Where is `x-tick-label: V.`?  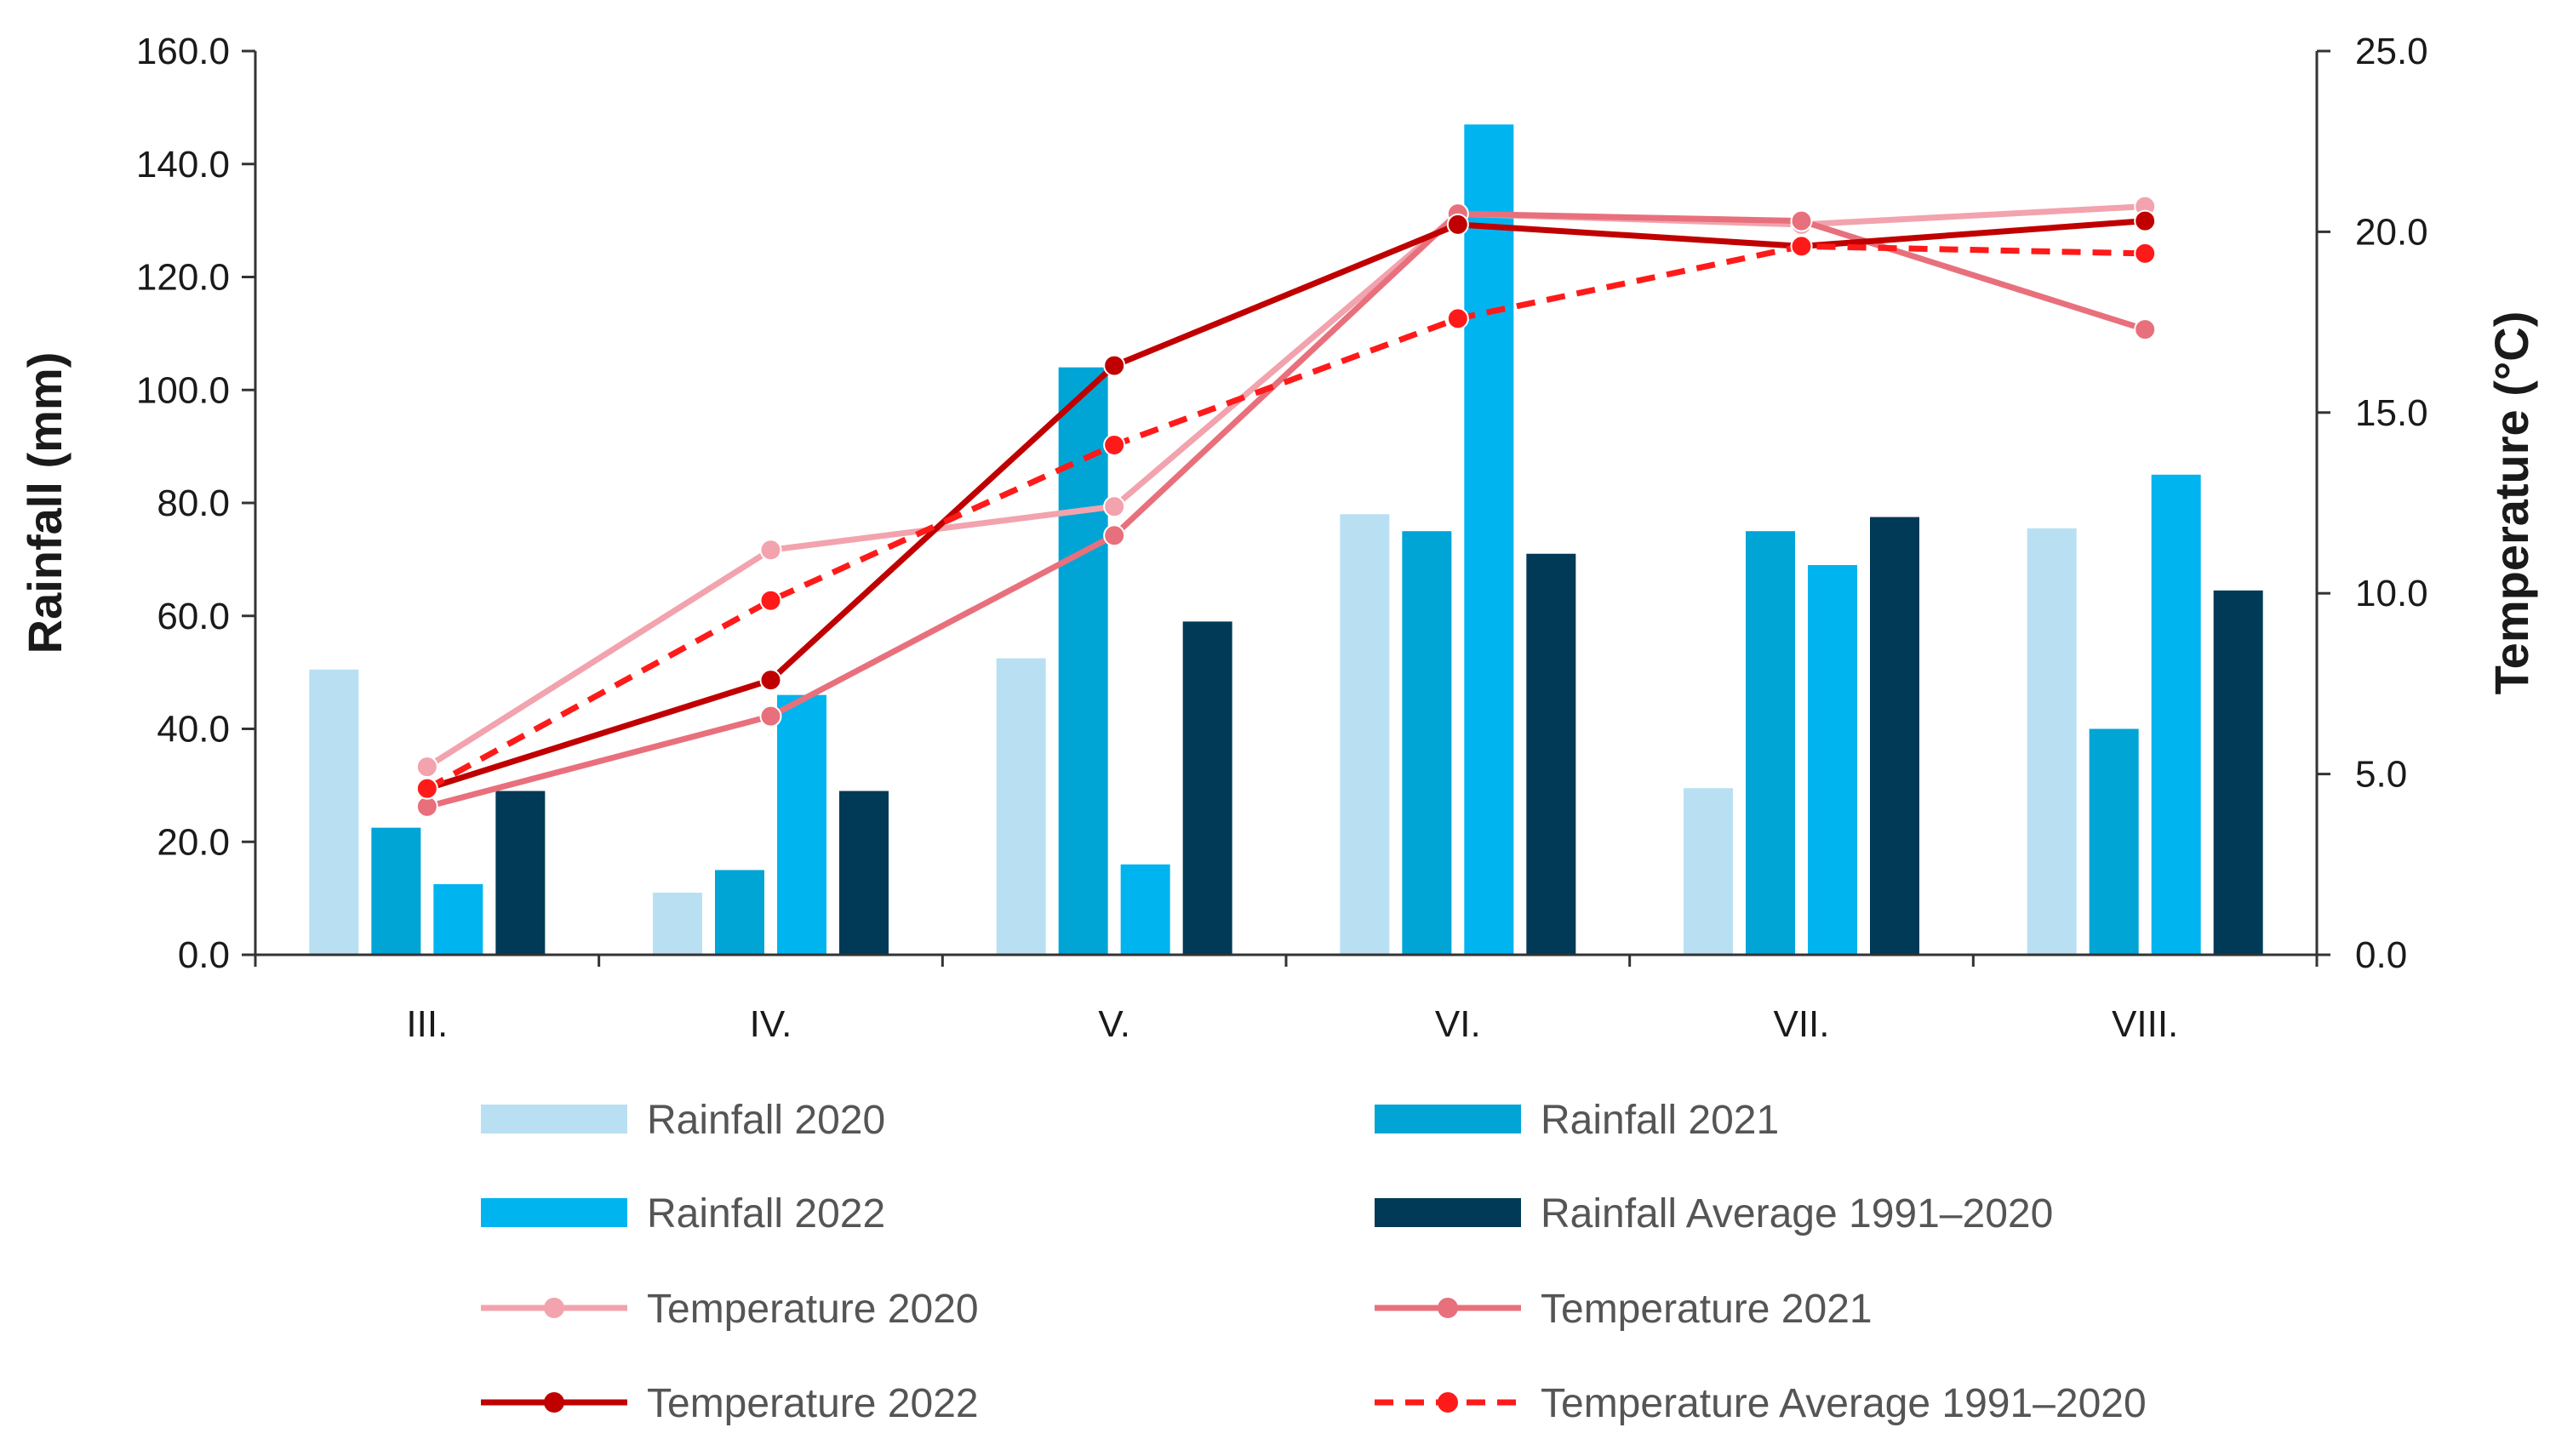
x-tick-label: V. is located at coordinates (1114, 1024).